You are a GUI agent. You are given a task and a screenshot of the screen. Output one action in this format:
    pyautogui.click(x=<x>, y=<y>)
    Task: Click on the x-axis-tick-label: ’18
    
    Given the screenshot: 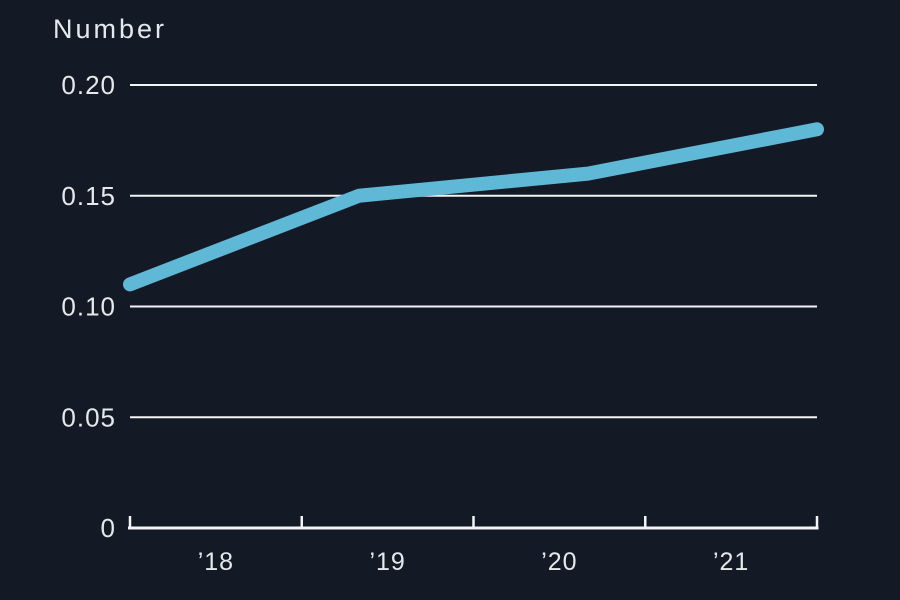 What is the action you would take?
    pyautogui.click(x=216, y=562)
    